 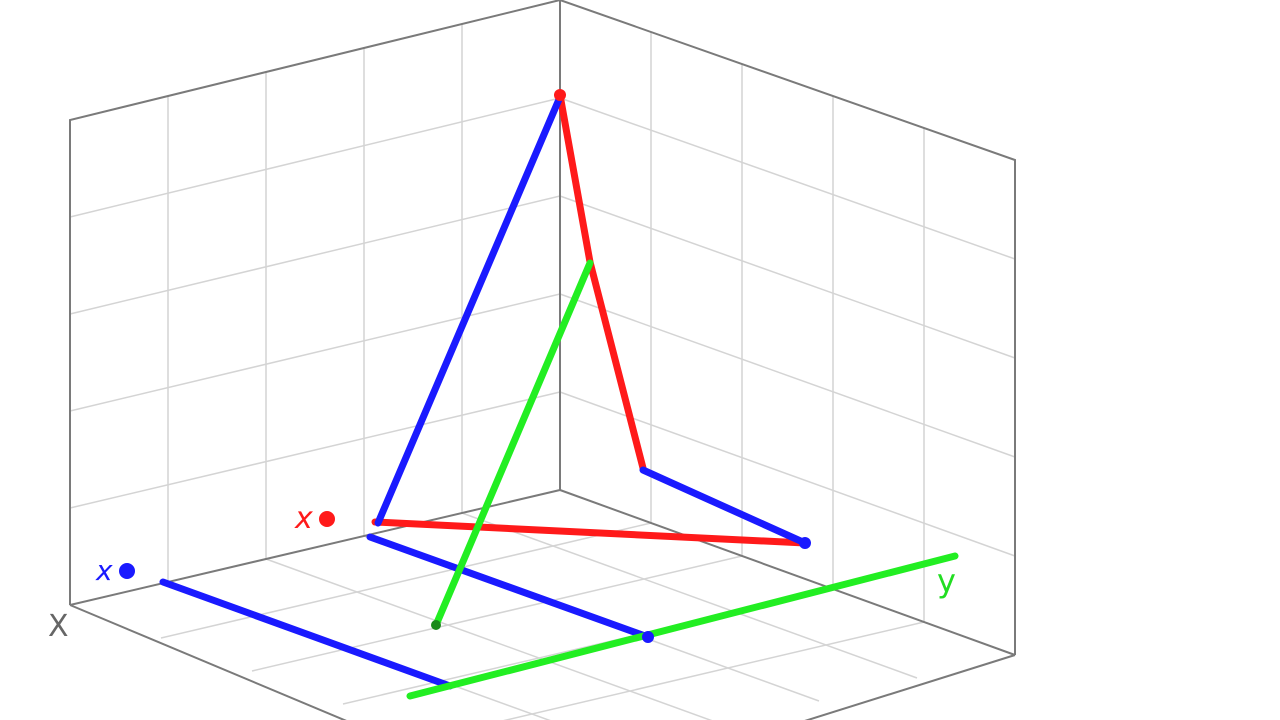 I want to click on labels: x x X y, so click(x=502, y=572).